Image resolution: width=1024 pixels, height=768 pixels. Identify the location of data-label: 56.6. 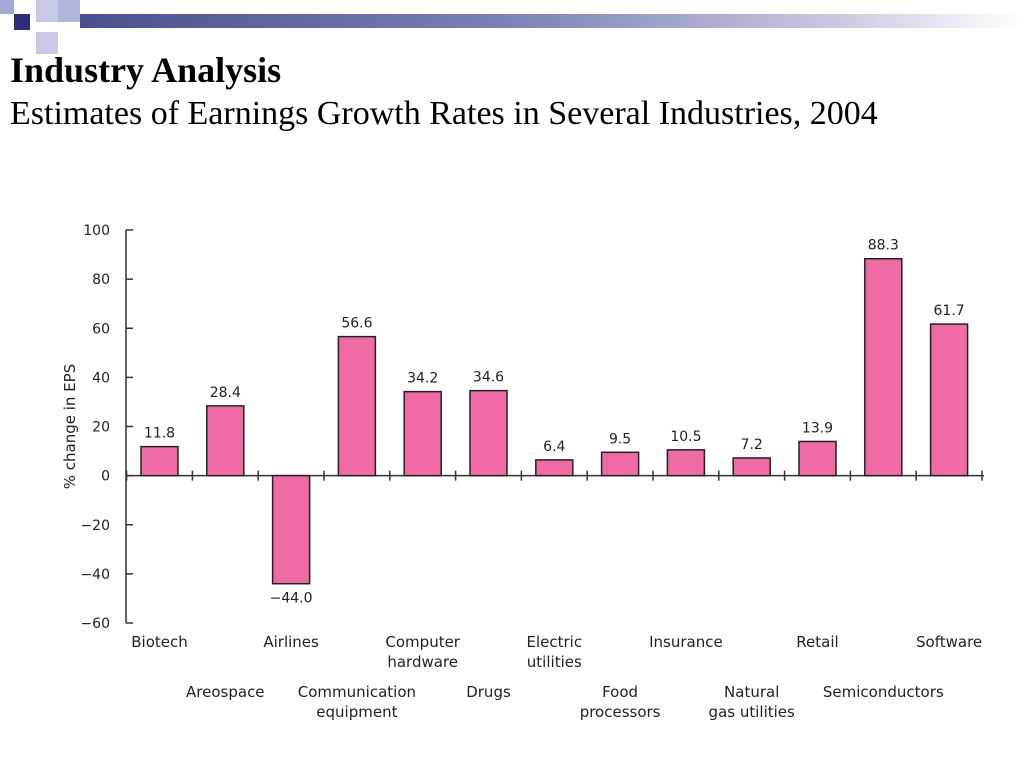
(356, 324).